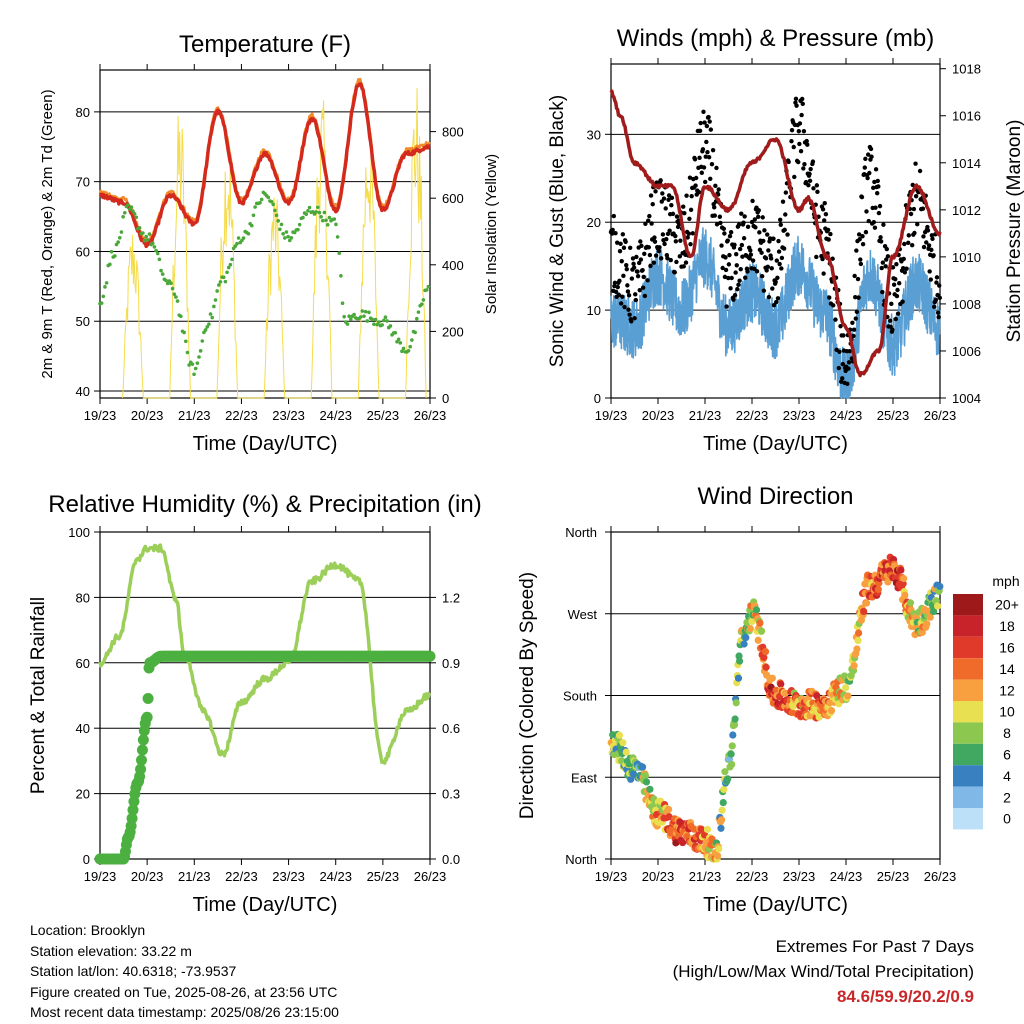 Image resolution: width=1024 pixels, height=1024 pixels. What do you see at coordinates (658, 876) in the screenshot?
I see `x-tick-label: 20/23` at bounding box center [658, 876].